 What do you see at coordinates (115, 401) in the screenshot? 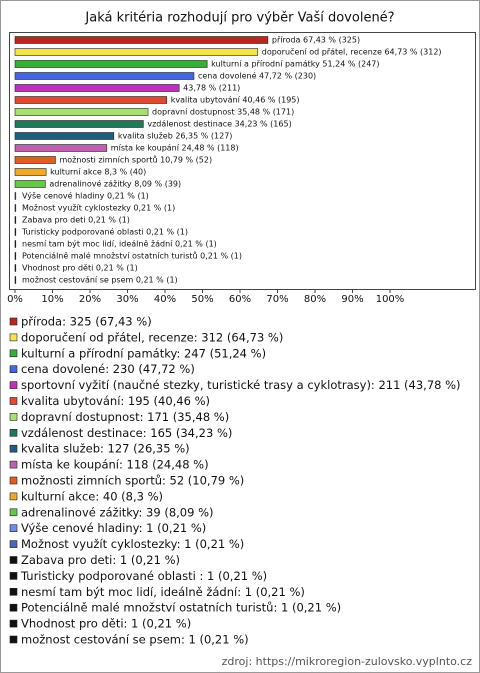
I see `legend-label: kvalita ubytování: 195 (40,46 %)` at bounding box center [115, 401].